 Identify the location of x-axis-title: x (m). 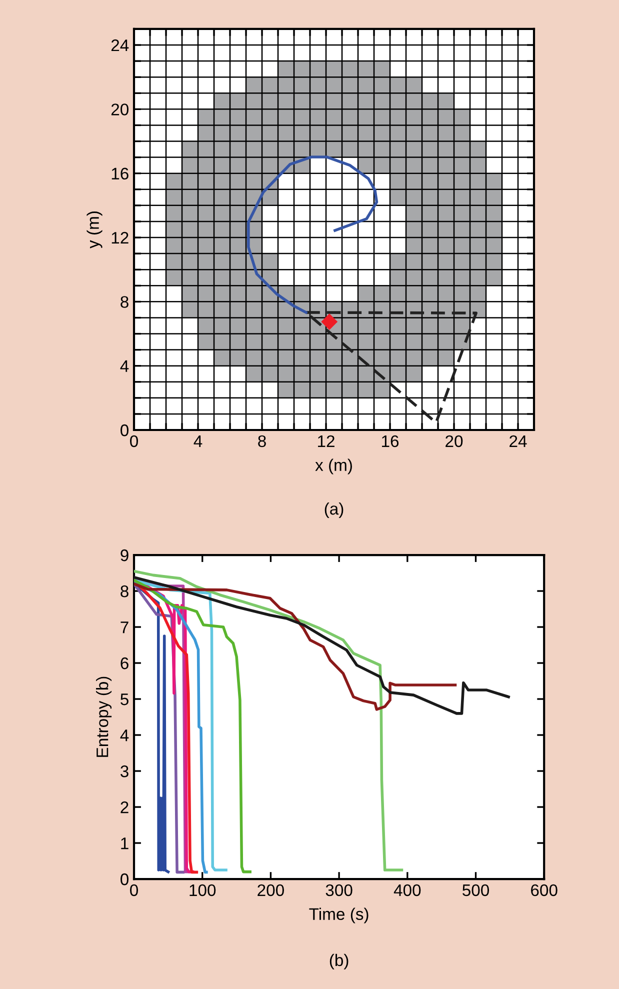
(333, 466).